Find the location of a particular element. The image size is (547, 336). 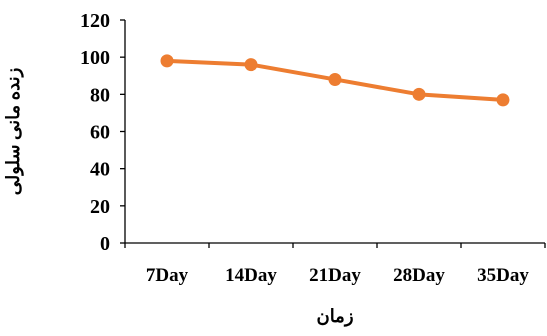

y-axis-title: زنده مانی سلولی is located at coordinates (13, 132).